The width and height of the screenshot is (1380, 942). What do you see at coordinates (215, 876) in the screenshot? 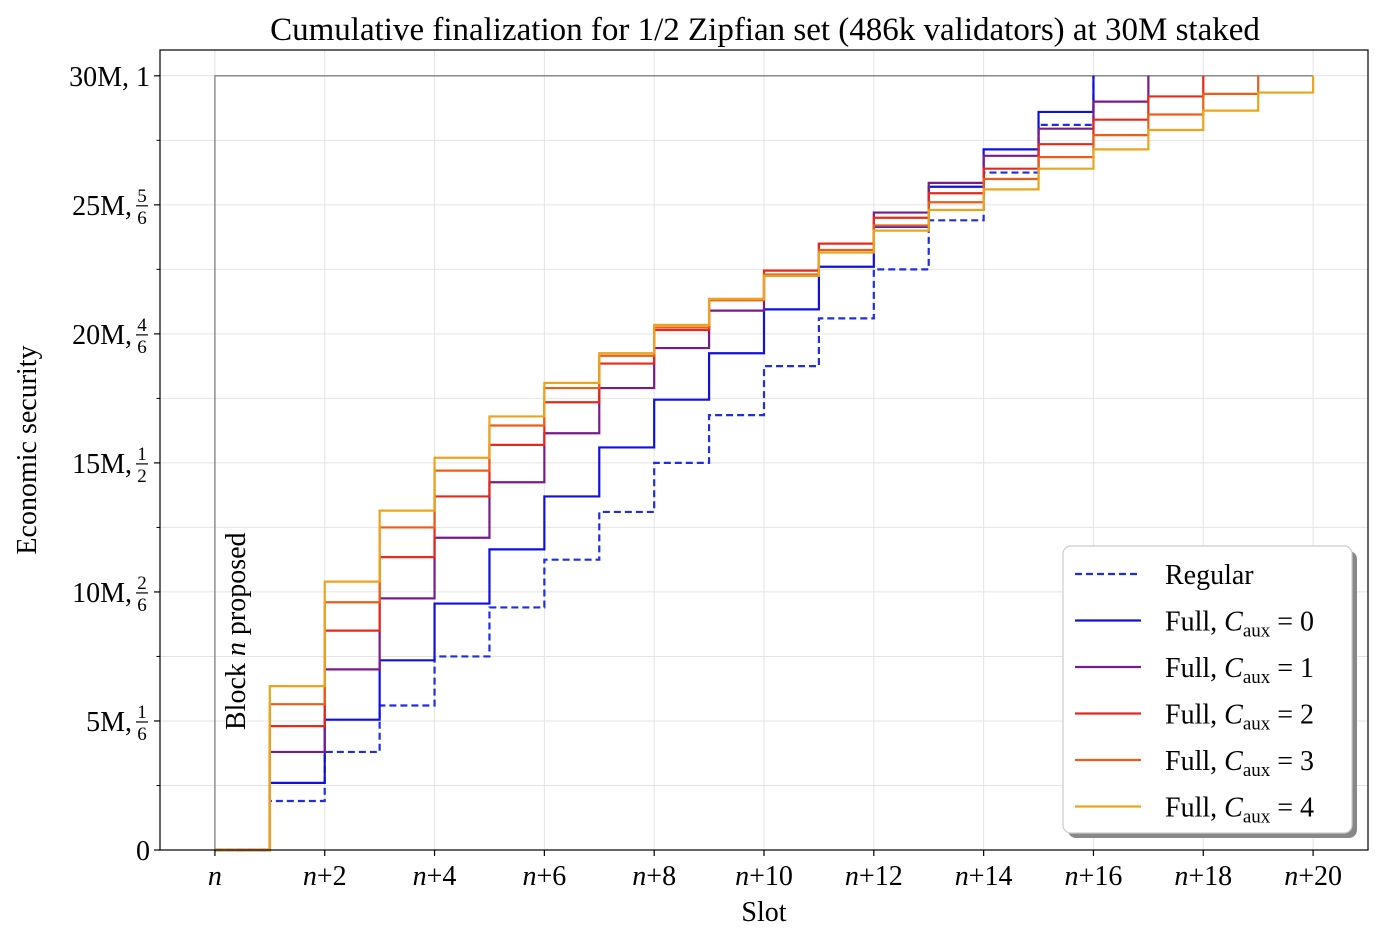
I see `x-tick-label-0: n` at bounding box center [215, 876].